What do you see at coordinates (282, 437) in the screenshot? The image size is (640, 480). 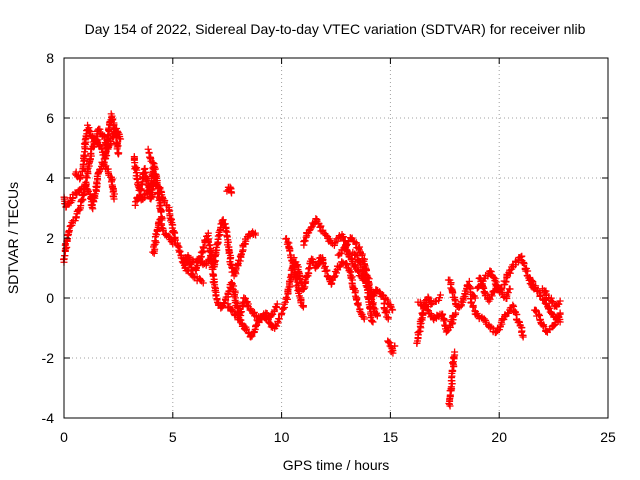 I see `x-tick-label: 10` at bounding box center [282, 437].